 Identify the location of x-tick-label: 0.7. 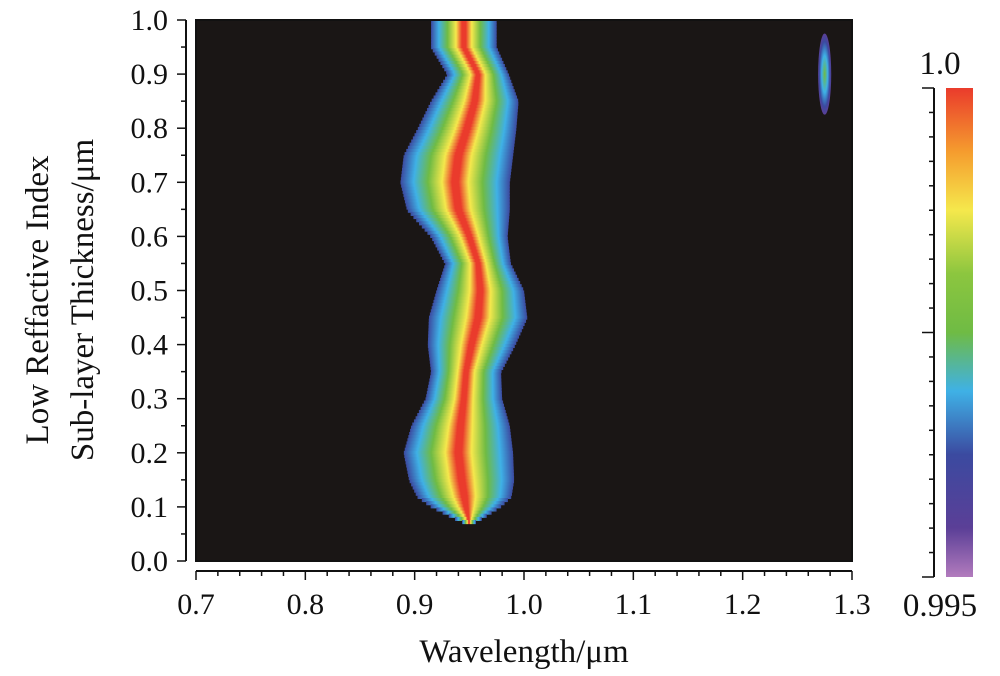
(196, 604).